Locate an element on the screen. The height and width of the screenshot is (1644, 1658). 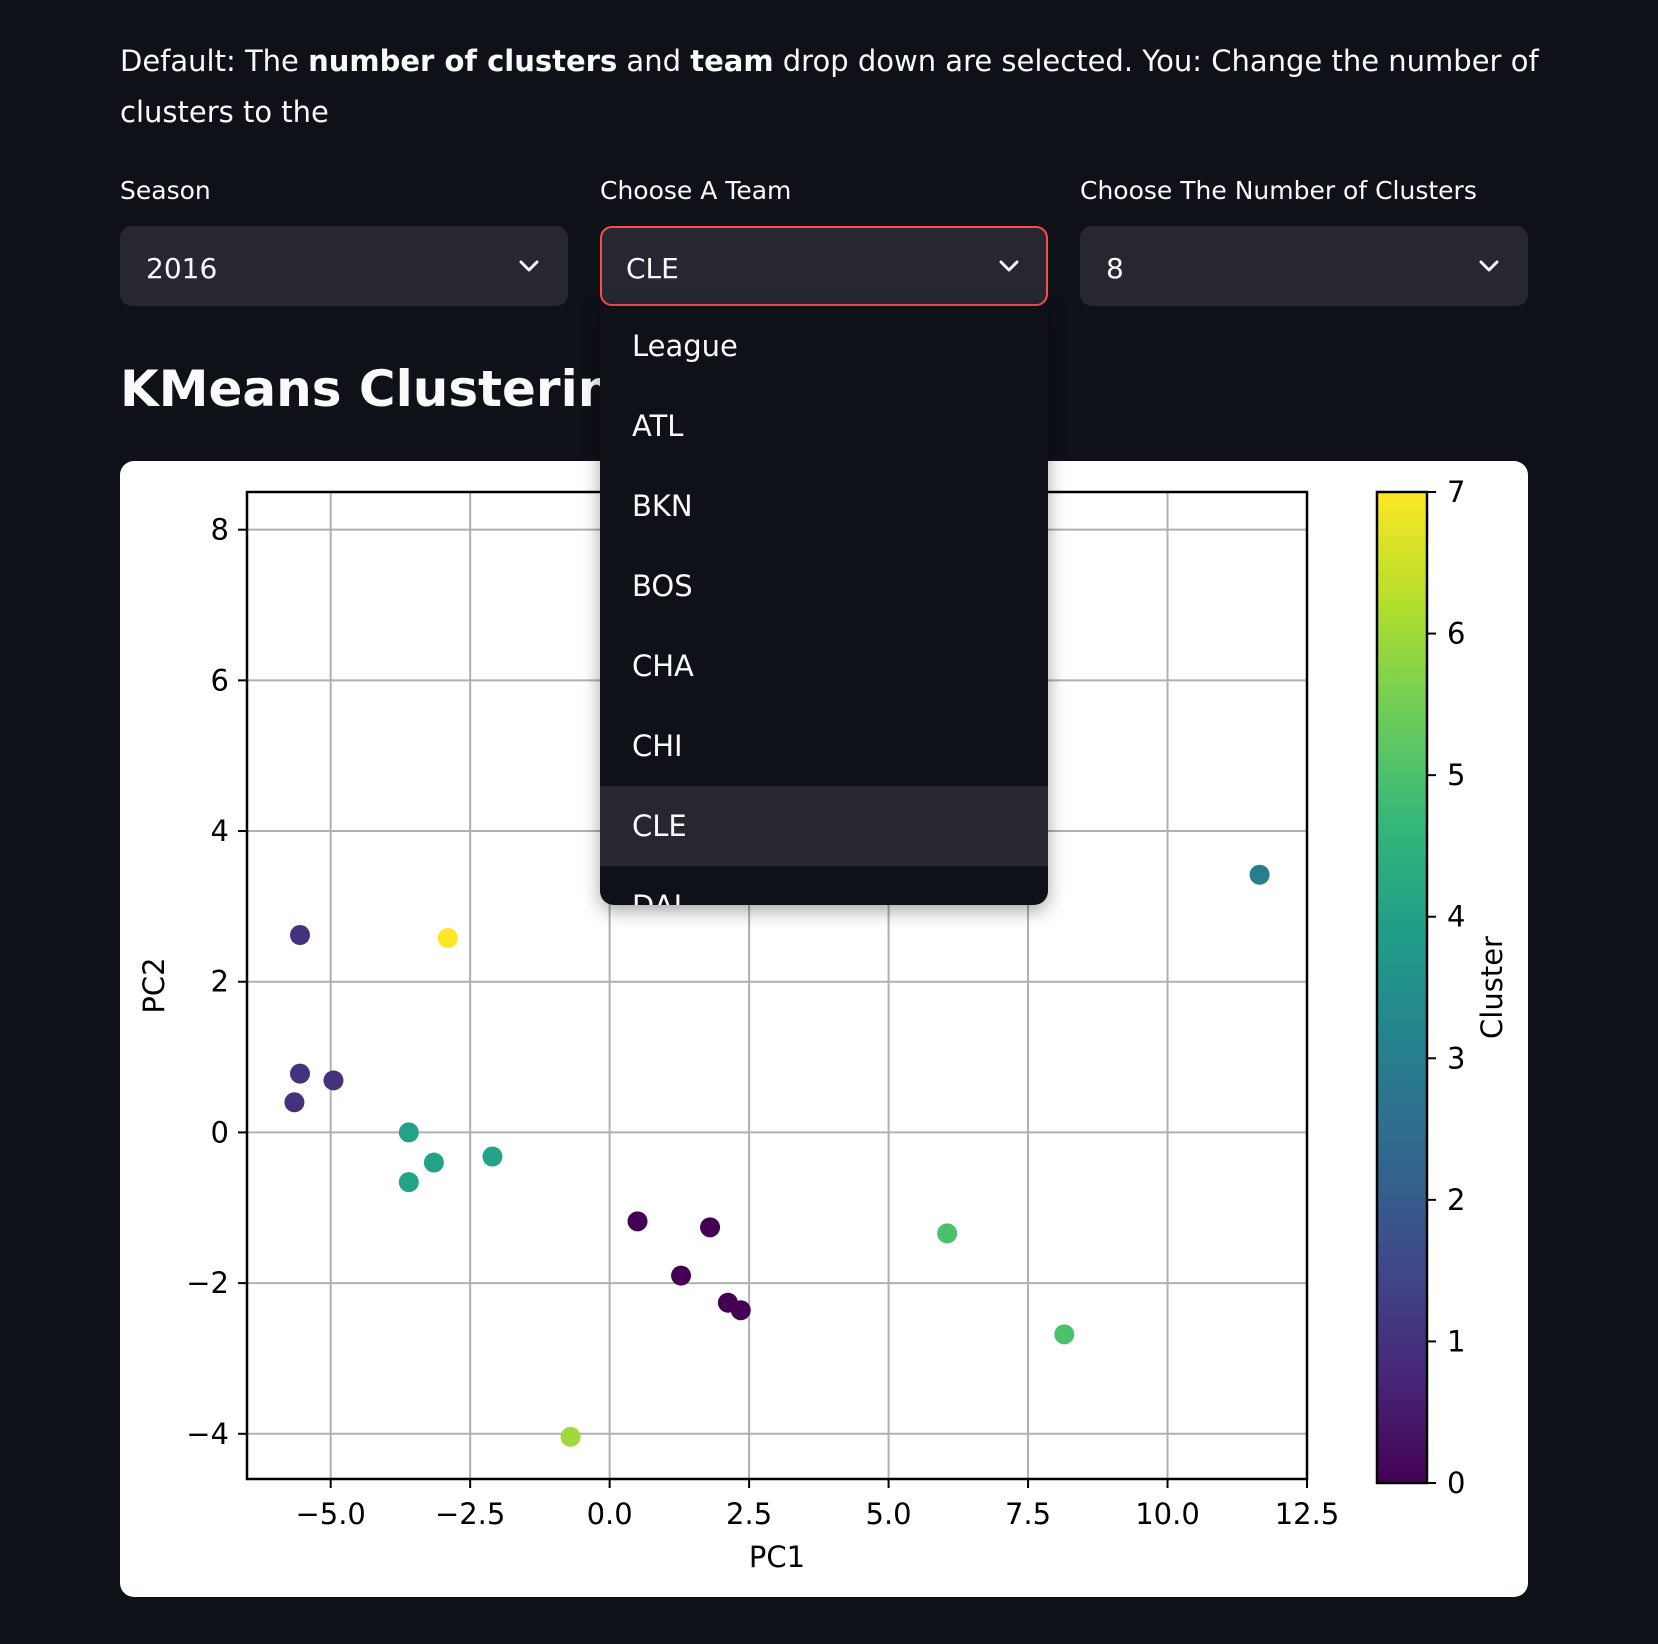
x-tick-label: 10.0 is located at coordinates (1167, 1514).